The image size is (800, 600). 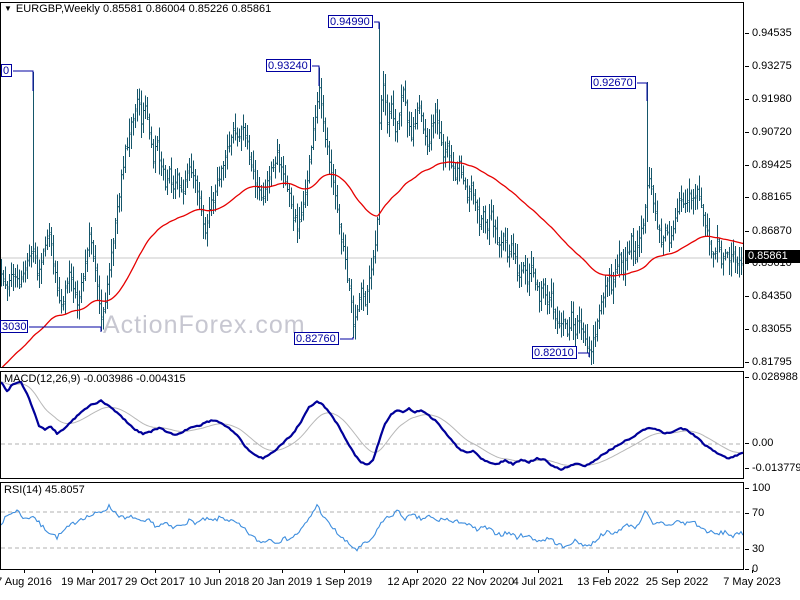 I want to click on price-label-box: 0, so click(x=6, y=70).